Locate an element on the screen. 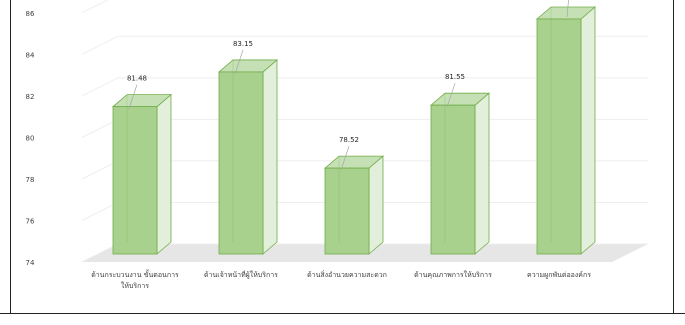 This screenshot has height=325, width=685. category-label: ด้านคุณภาพการให้บริการ is located at coordinates (453, 274).